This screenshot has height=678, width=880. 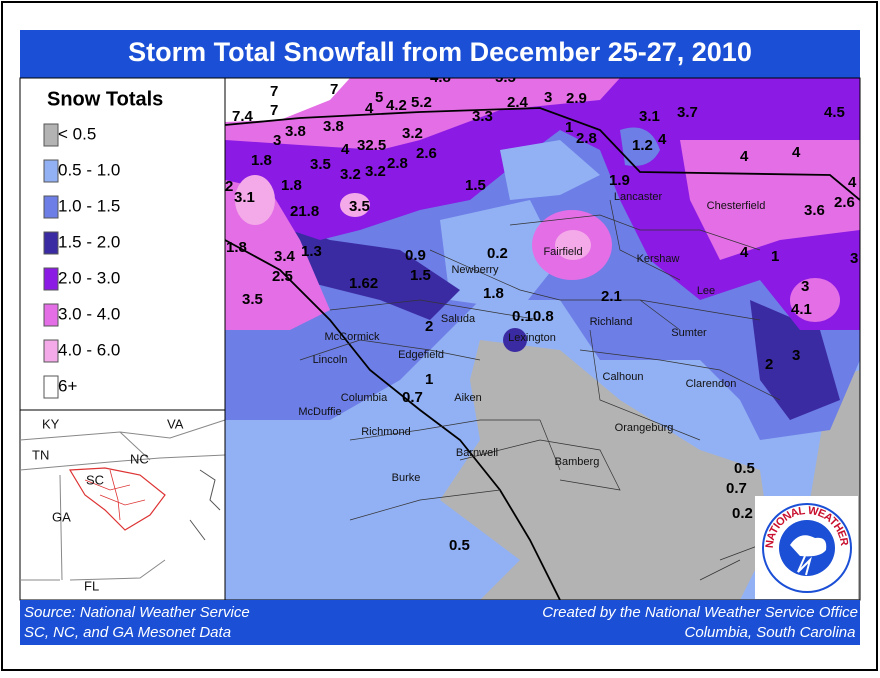 What do you see at coordinates (736, 206) in the screenshot?
I see `county-label: Chesterfield` at bounding box center [736, 206].